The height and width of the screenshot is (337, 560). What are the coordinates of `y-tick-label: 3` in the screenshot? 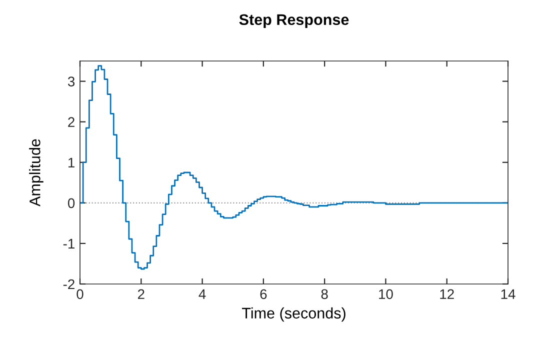 It's located at (71, 81).